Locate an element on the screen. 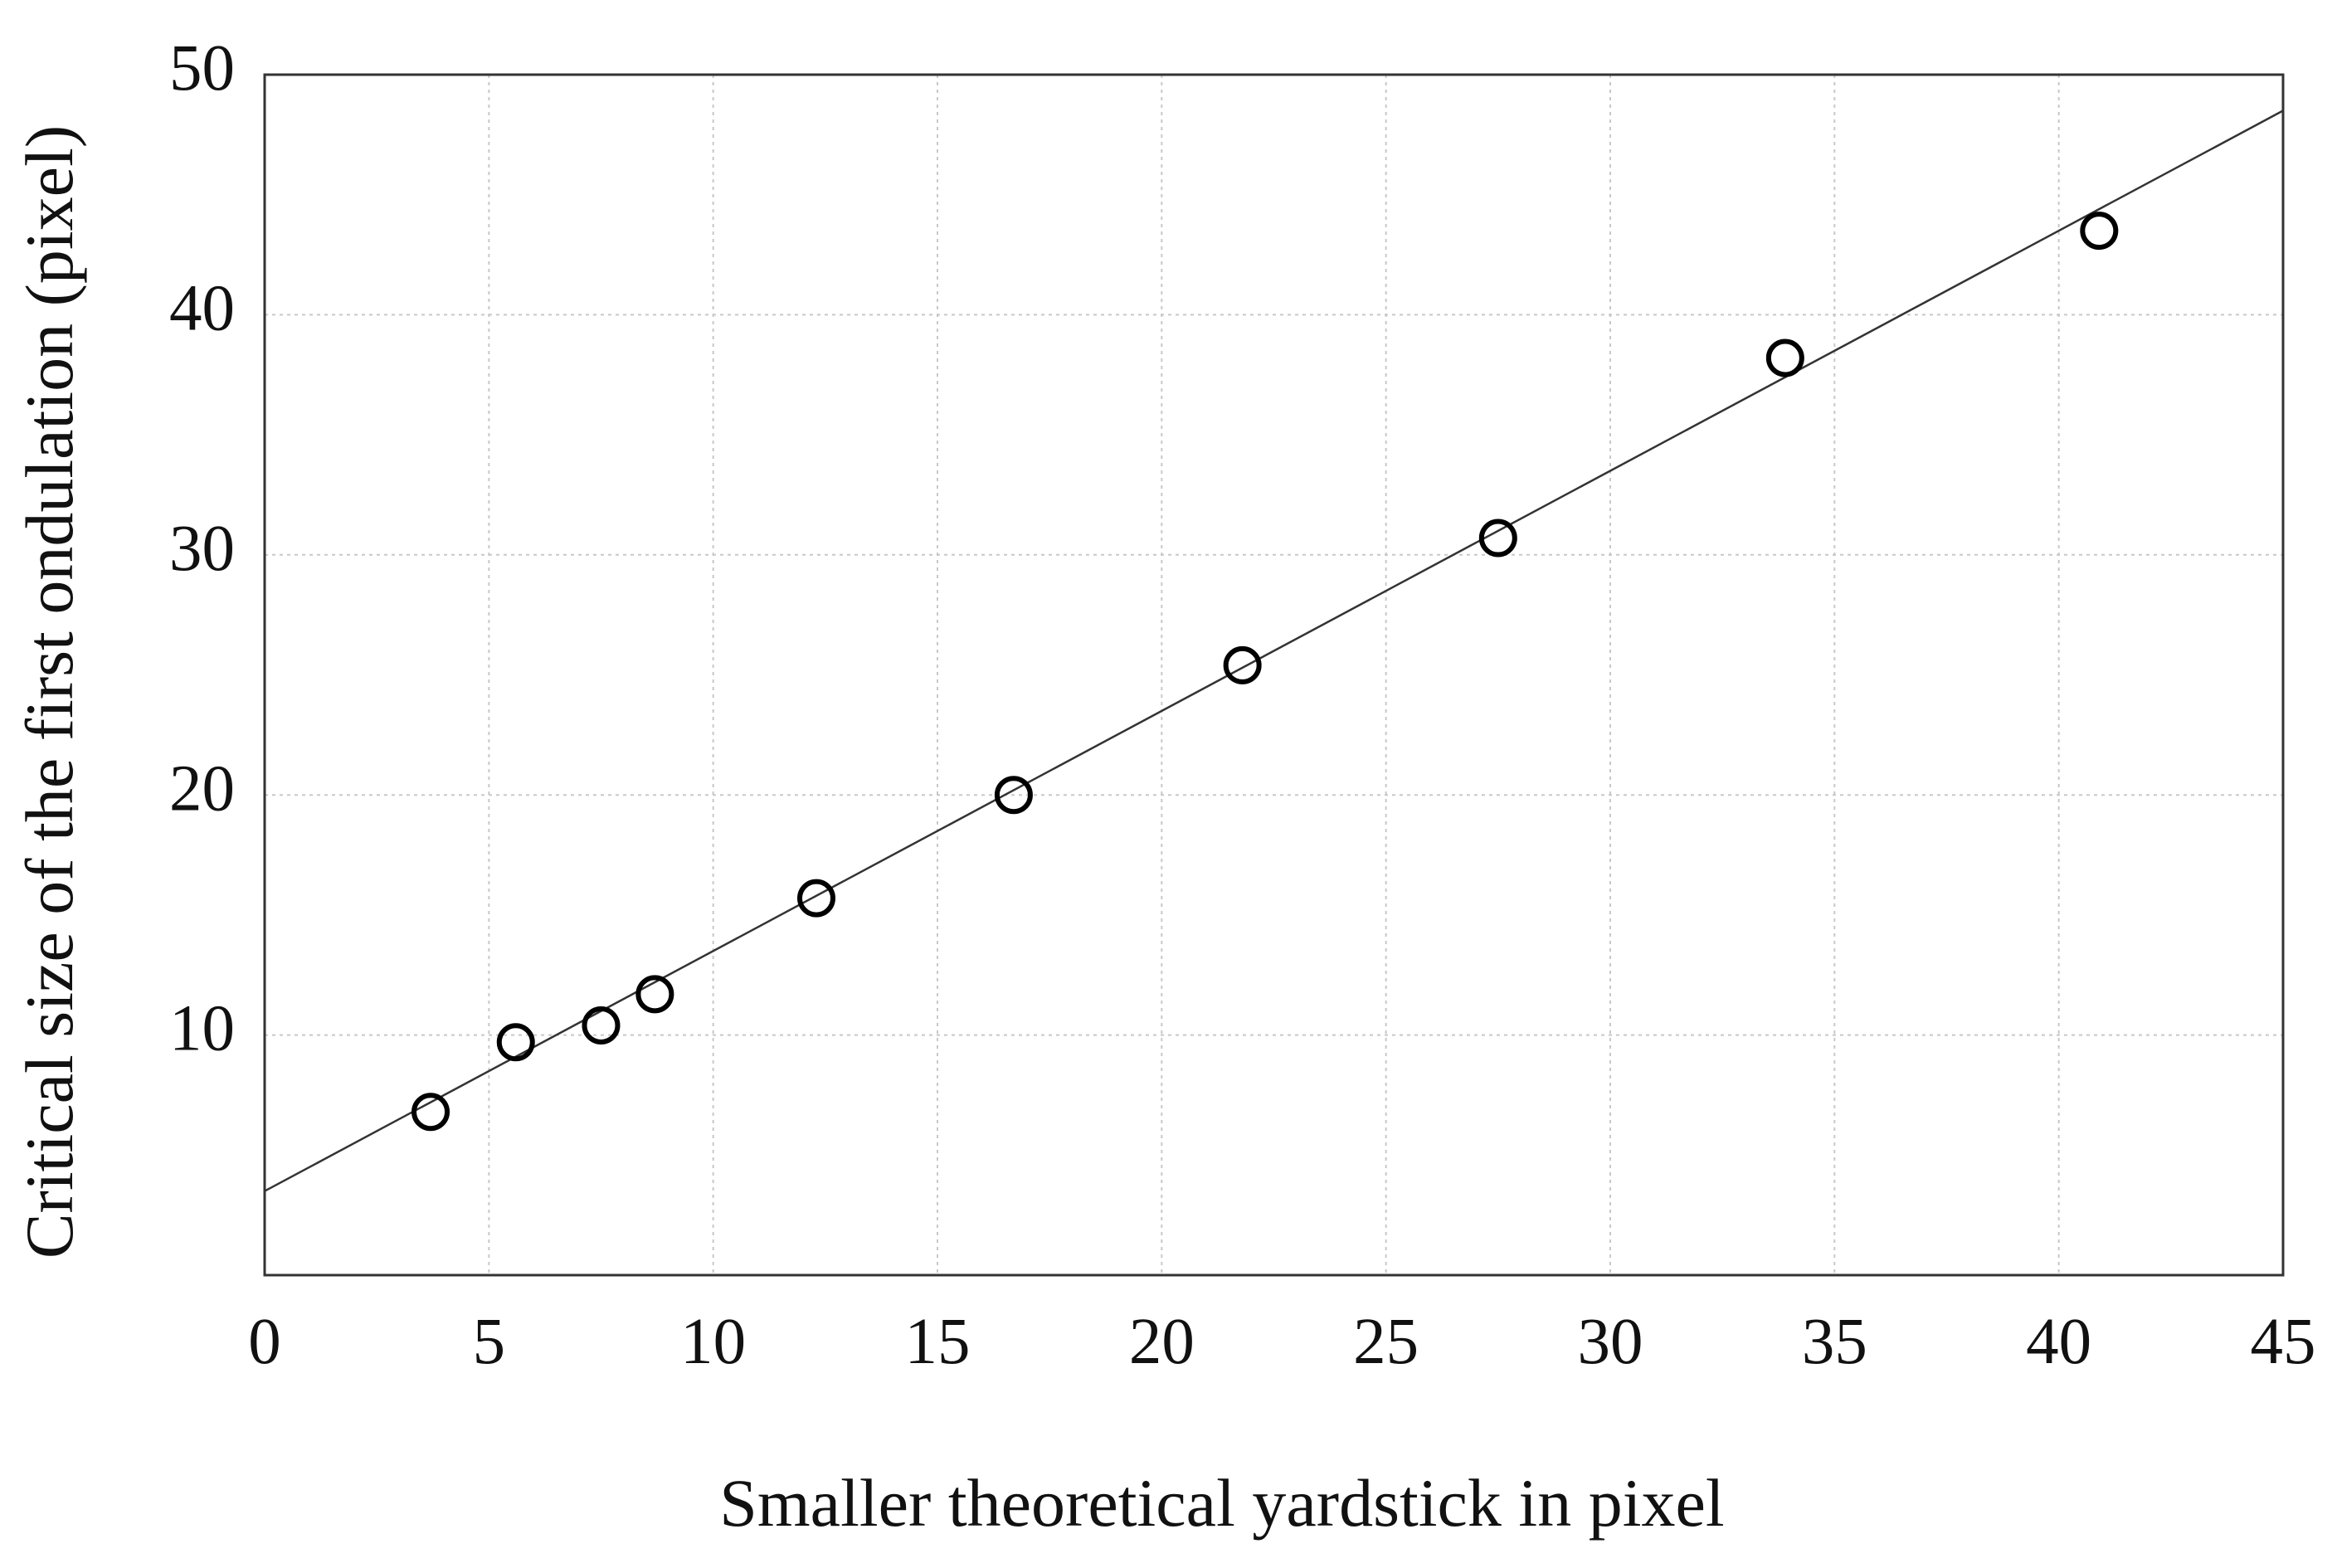  x-tick-label: 35 is located at coordinates (1835, 1342).